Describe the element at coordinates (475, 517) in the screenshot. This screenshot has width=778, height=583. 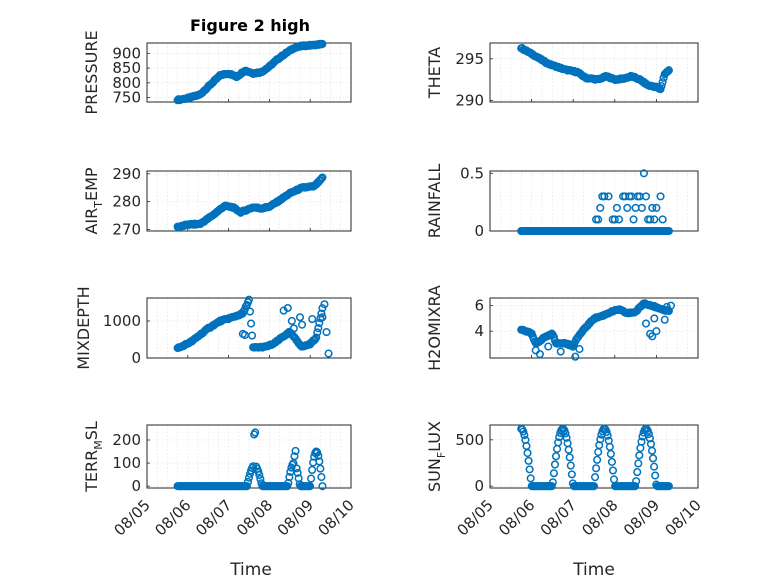
I see `x-tick-label: 08/05` at that location.